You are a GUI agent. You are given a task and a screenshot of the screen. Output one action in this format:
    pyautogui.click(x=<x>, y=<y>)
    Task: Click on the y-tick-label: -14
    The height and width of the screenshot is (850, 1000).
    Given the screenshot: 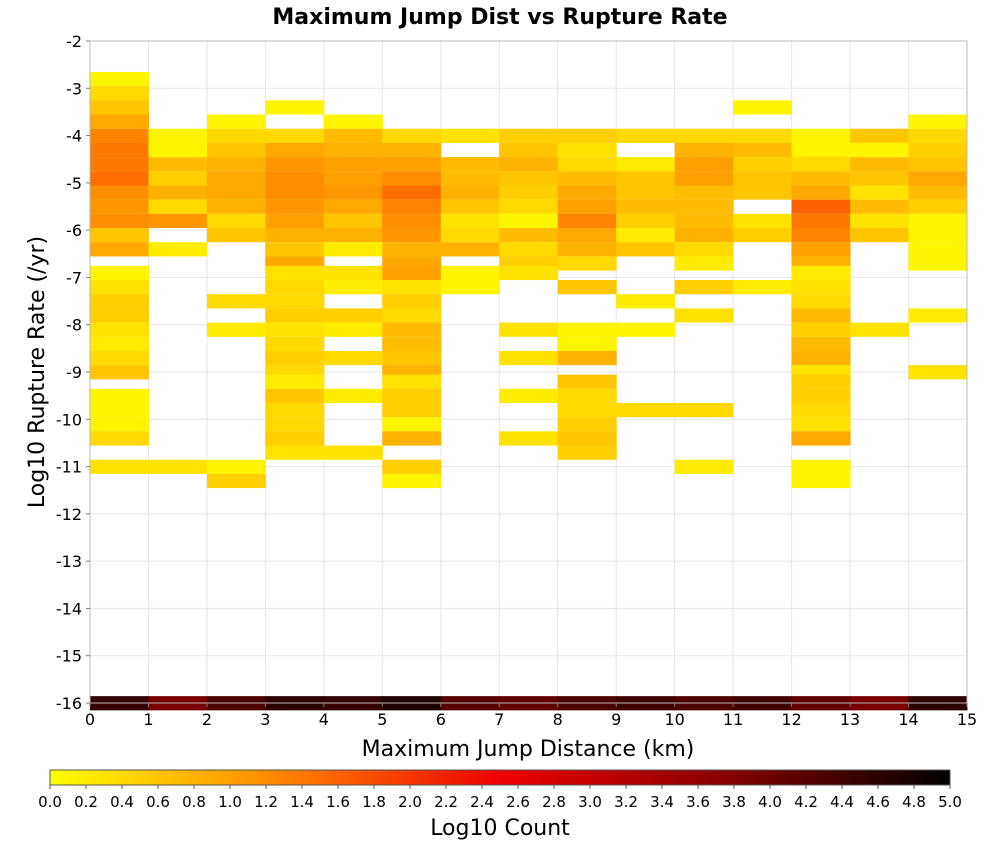 What is the action you would take?
    pyautogui.click(x=69, y=608)
    